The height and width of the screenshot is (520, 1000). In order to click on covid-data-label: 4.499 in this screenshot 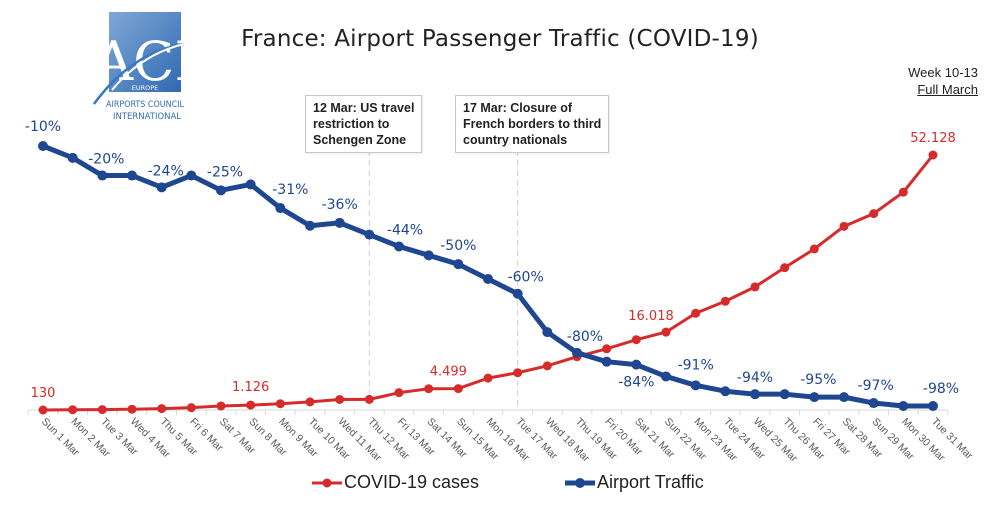, I will do `click(448, 372)`.